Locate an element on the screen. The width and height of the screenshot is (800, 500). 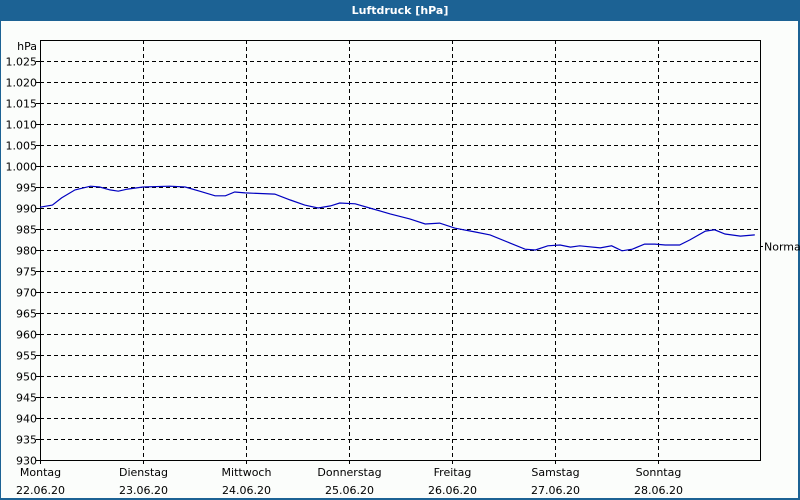
y-tick-label: 955 is located at coordinates (26, 356).